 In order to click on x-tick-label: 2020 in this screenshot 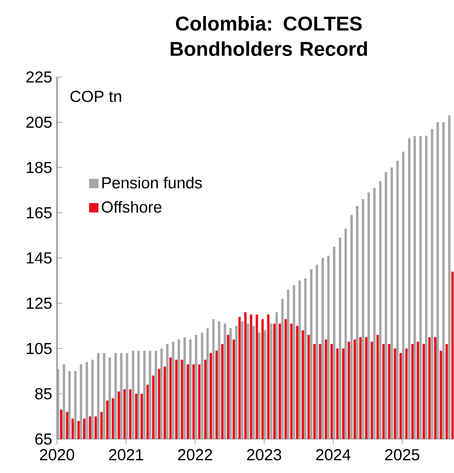, I will do `click(57, 454)`.